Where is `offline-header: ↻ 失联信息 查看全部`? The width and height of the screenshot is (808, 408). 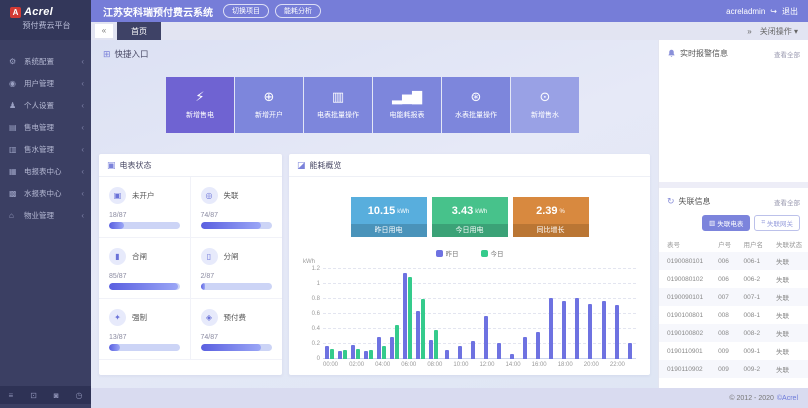
offline-header: ↻ 失联信息 查看全部 is located at coordinates (733, 200).